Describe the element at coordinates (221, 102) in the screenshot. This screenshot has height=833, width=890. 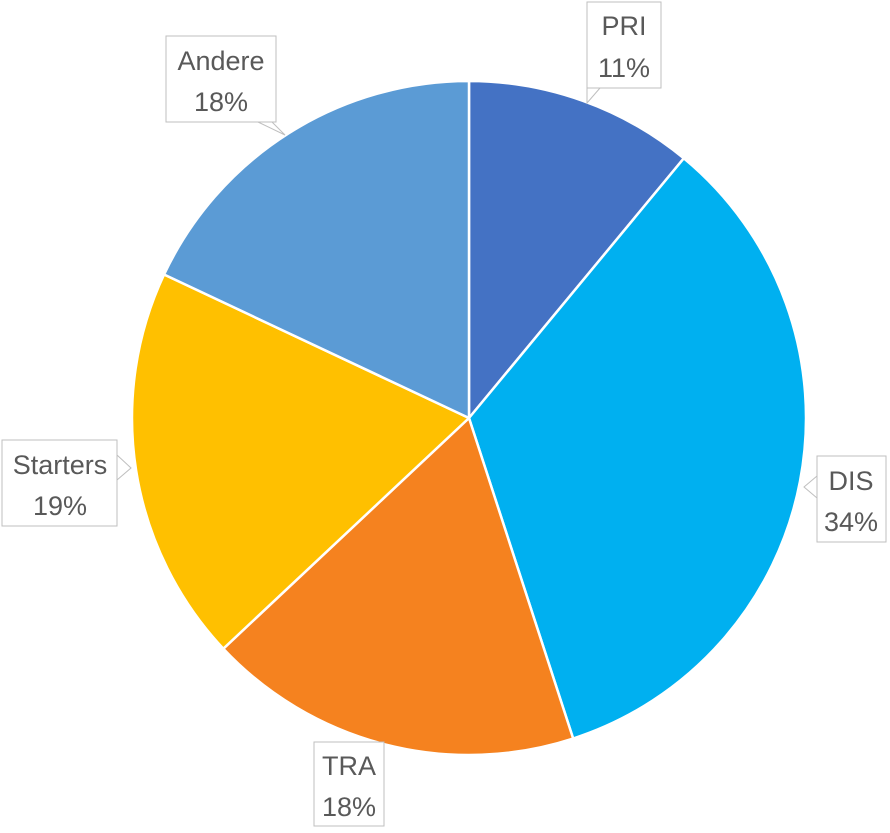
I see `slice-value-andere: 18%` at that location.